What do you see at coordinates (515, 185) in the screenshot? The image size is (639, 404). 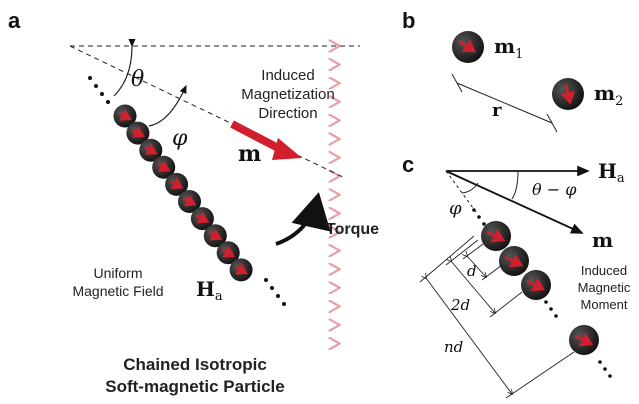 I see `theta-minus-phi-arc` at bounding box center [515, 185].